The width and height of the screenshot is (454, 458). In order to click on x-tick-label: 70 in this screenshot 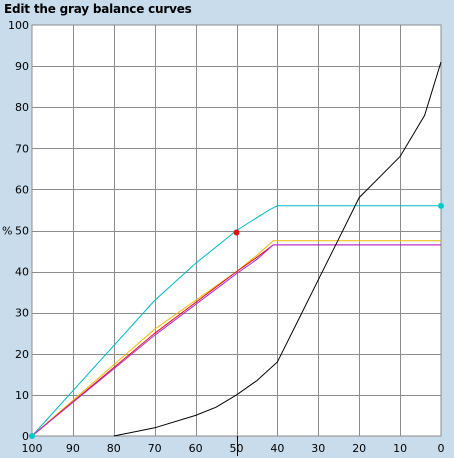, I will do `click(155, 448)`.